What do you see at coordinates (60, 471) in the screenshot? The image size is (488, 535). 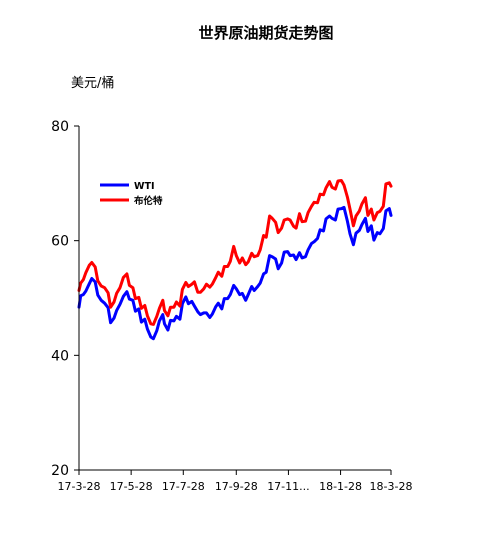 I see `y-tick-label: 20` at bounding box center [60, 471].